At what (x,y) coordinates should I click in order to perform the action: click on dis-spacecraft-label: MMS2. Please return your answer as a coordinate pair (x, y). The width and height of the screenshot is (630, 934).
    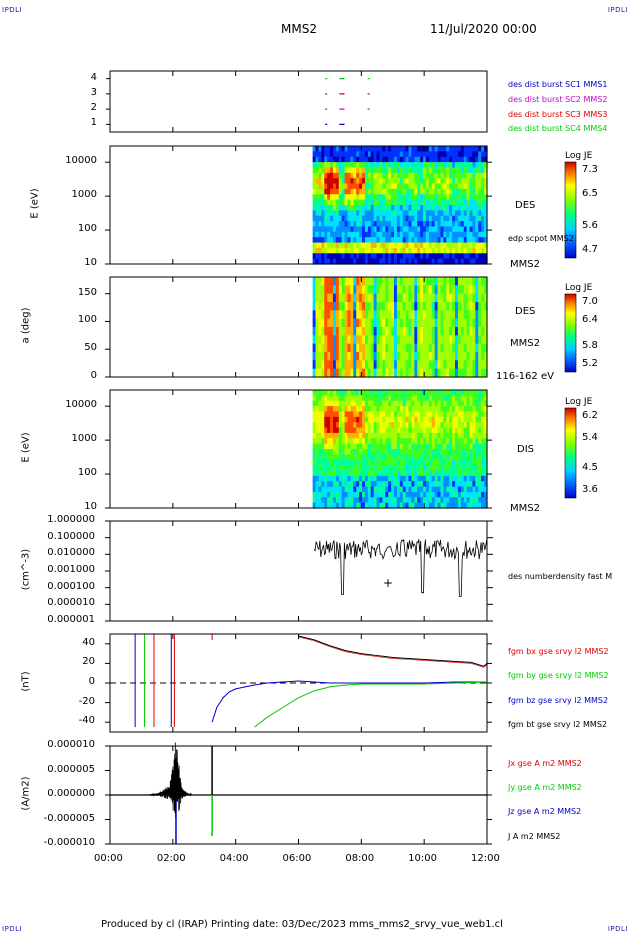
    Looking at the image, I should click on (525, 508).